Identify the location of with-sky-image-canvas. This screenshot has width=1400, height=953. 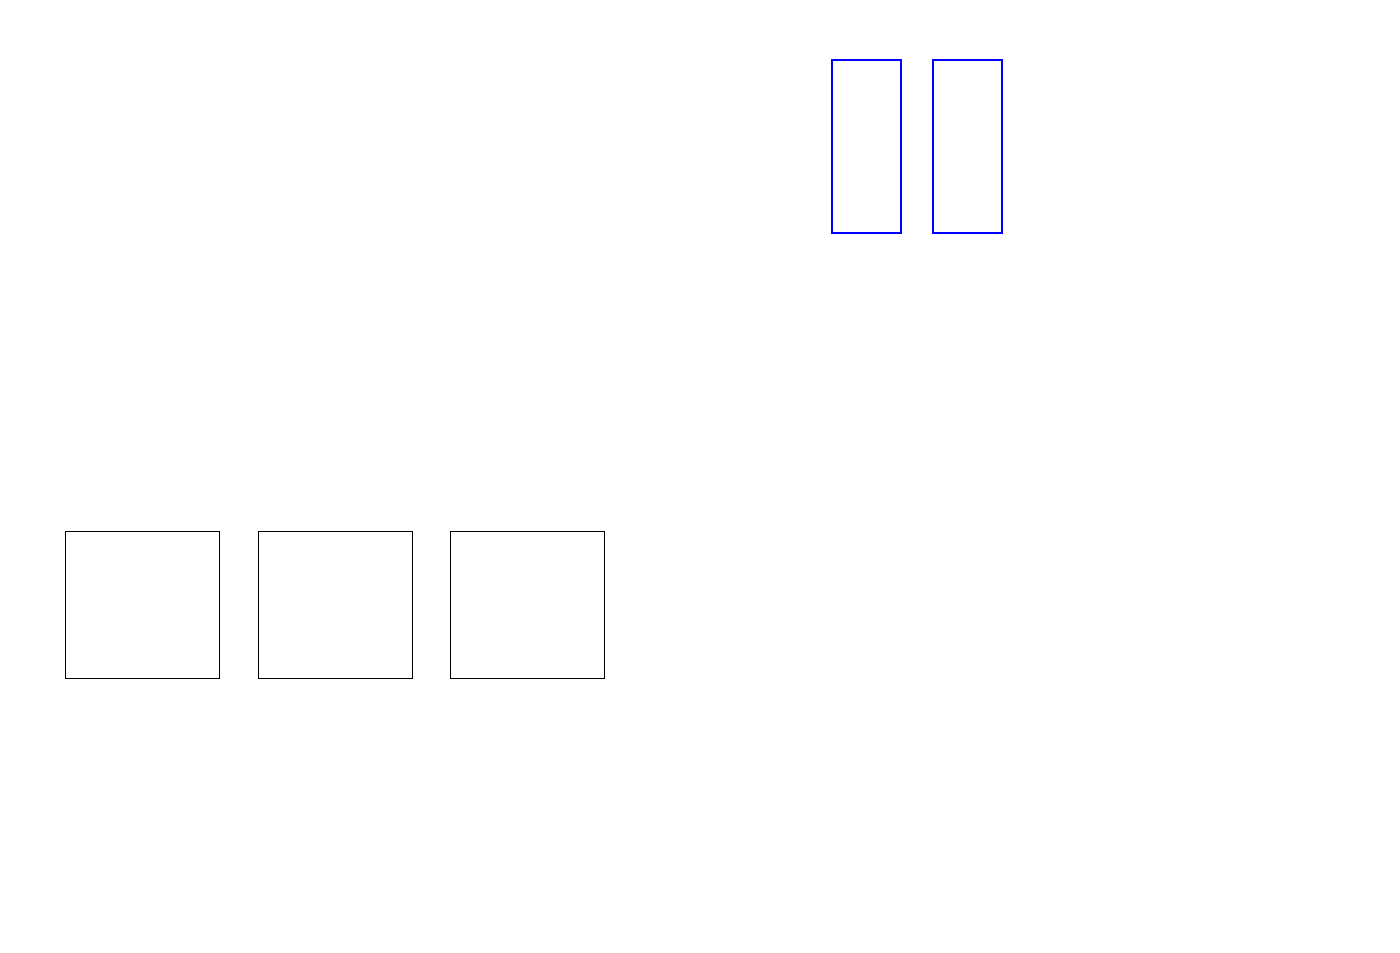
(866, 146).